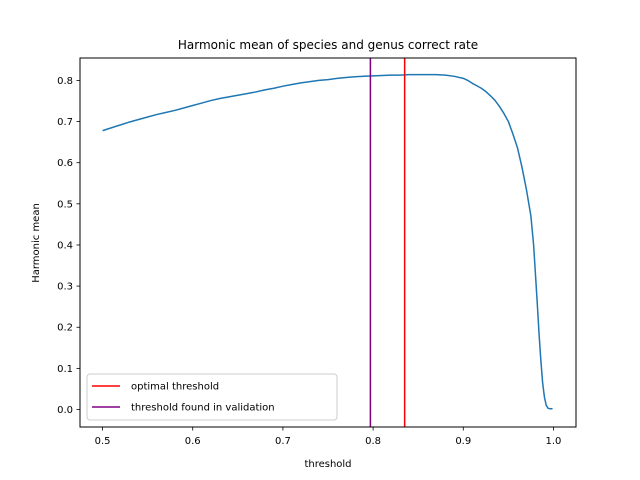  Describe the element at coordinates (65, 163) in the screenshot. I see `y-tick-label: 0.6` at that location.